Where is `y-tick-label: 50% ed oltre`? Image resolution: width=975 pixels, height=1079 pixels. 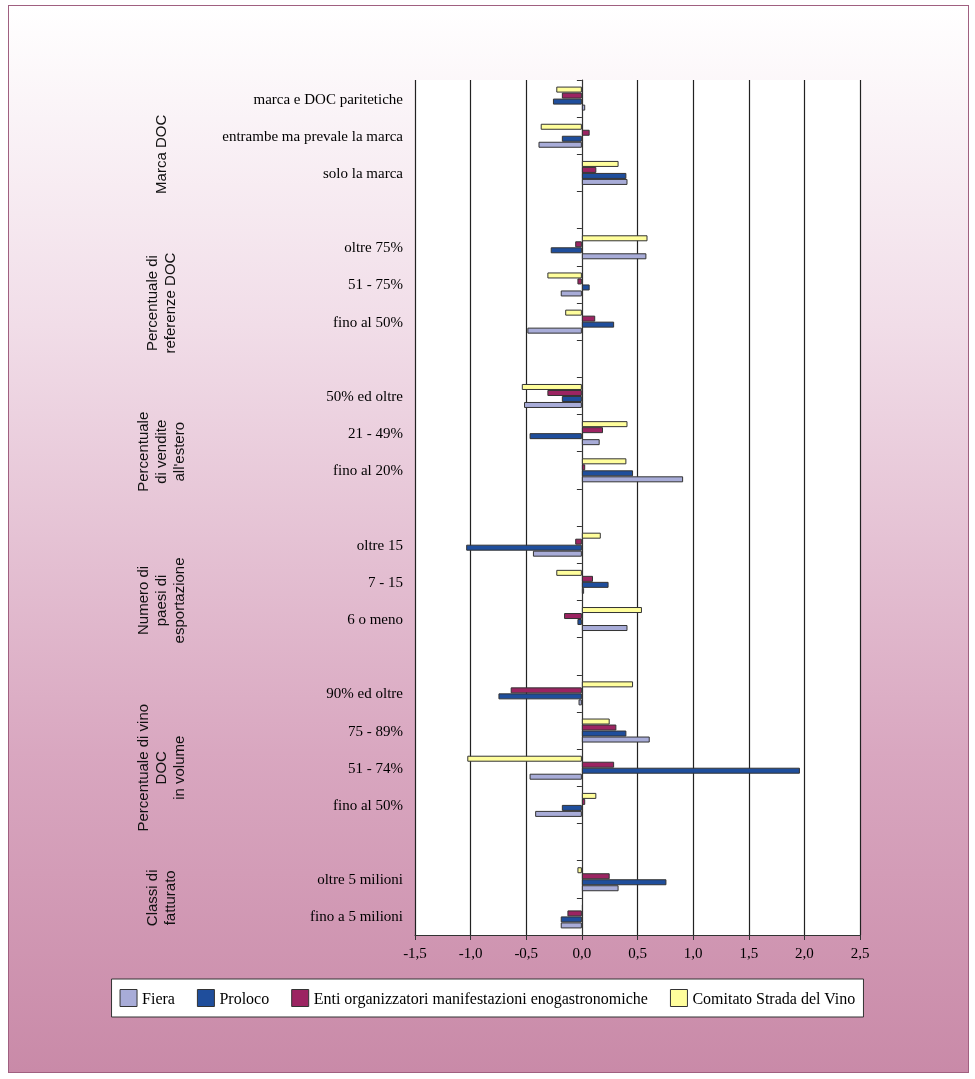
y-tick-label: 50% ed oltre is located at coordinates (365, 395).